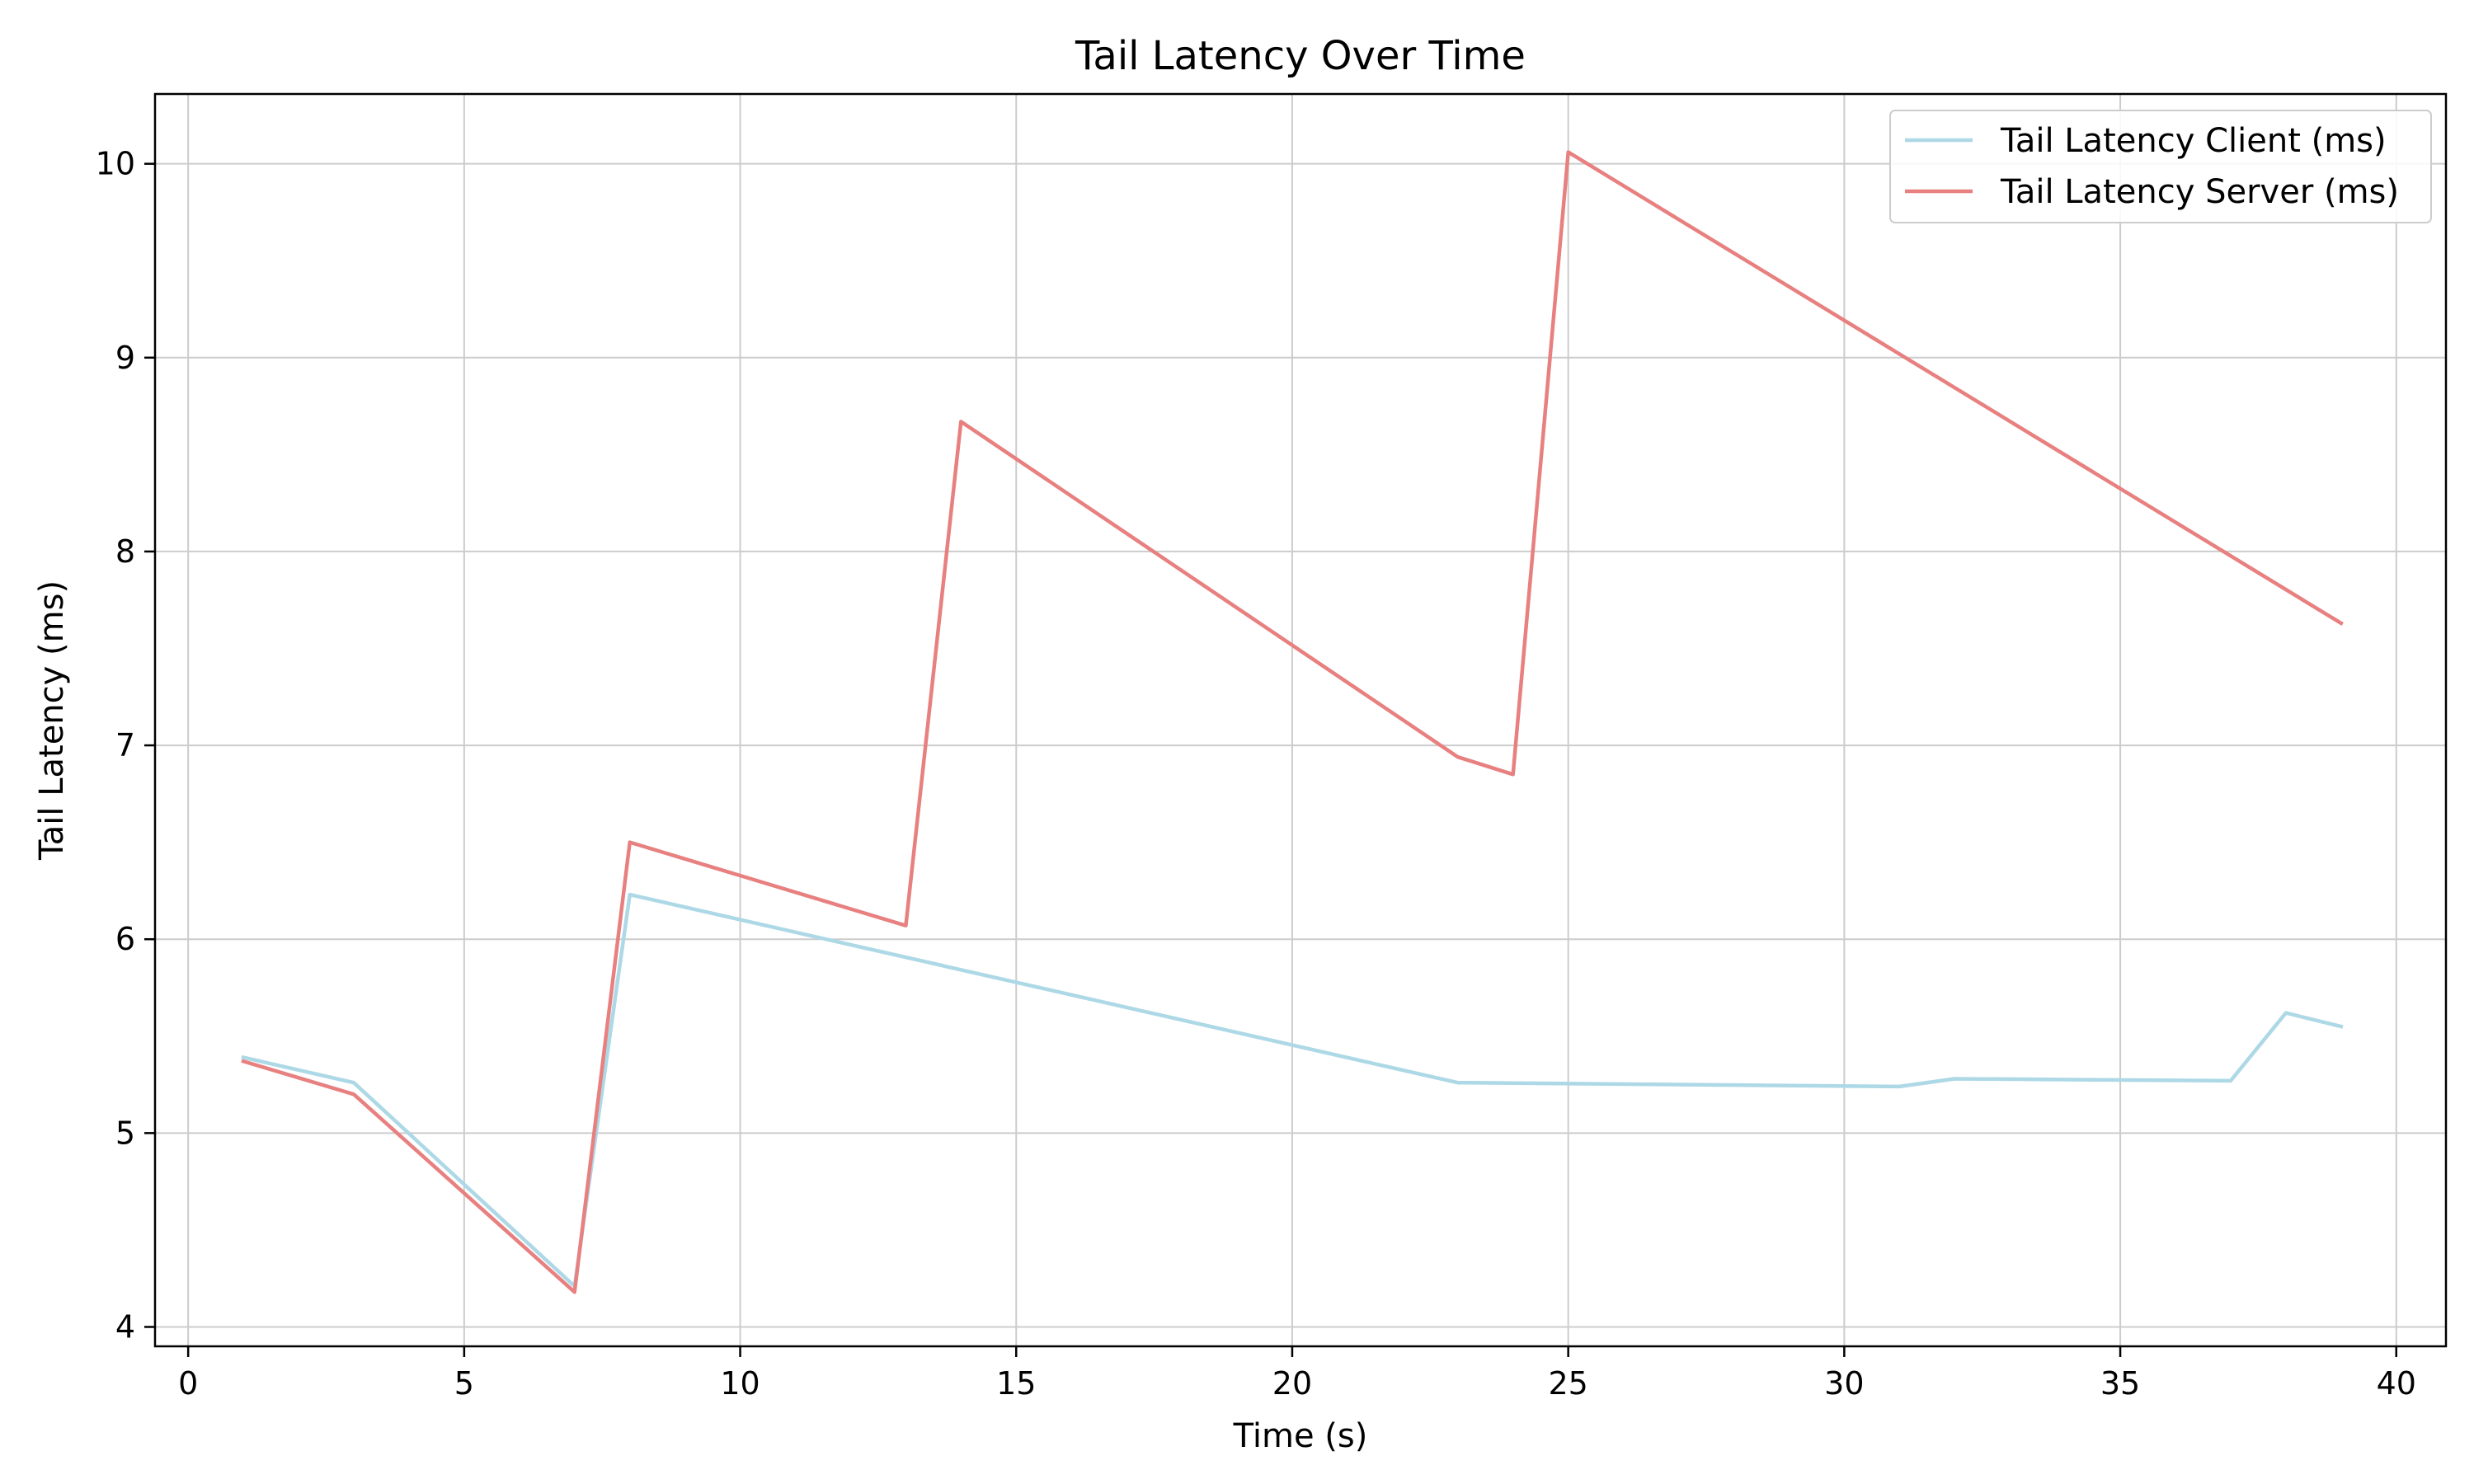 The height and width of the screenshot is (1484, 2474). What do you see at coordinates (2120, 1383) in the screenshot?
I see `x-tick-label: 35` at bounding box center [2120, 1383].